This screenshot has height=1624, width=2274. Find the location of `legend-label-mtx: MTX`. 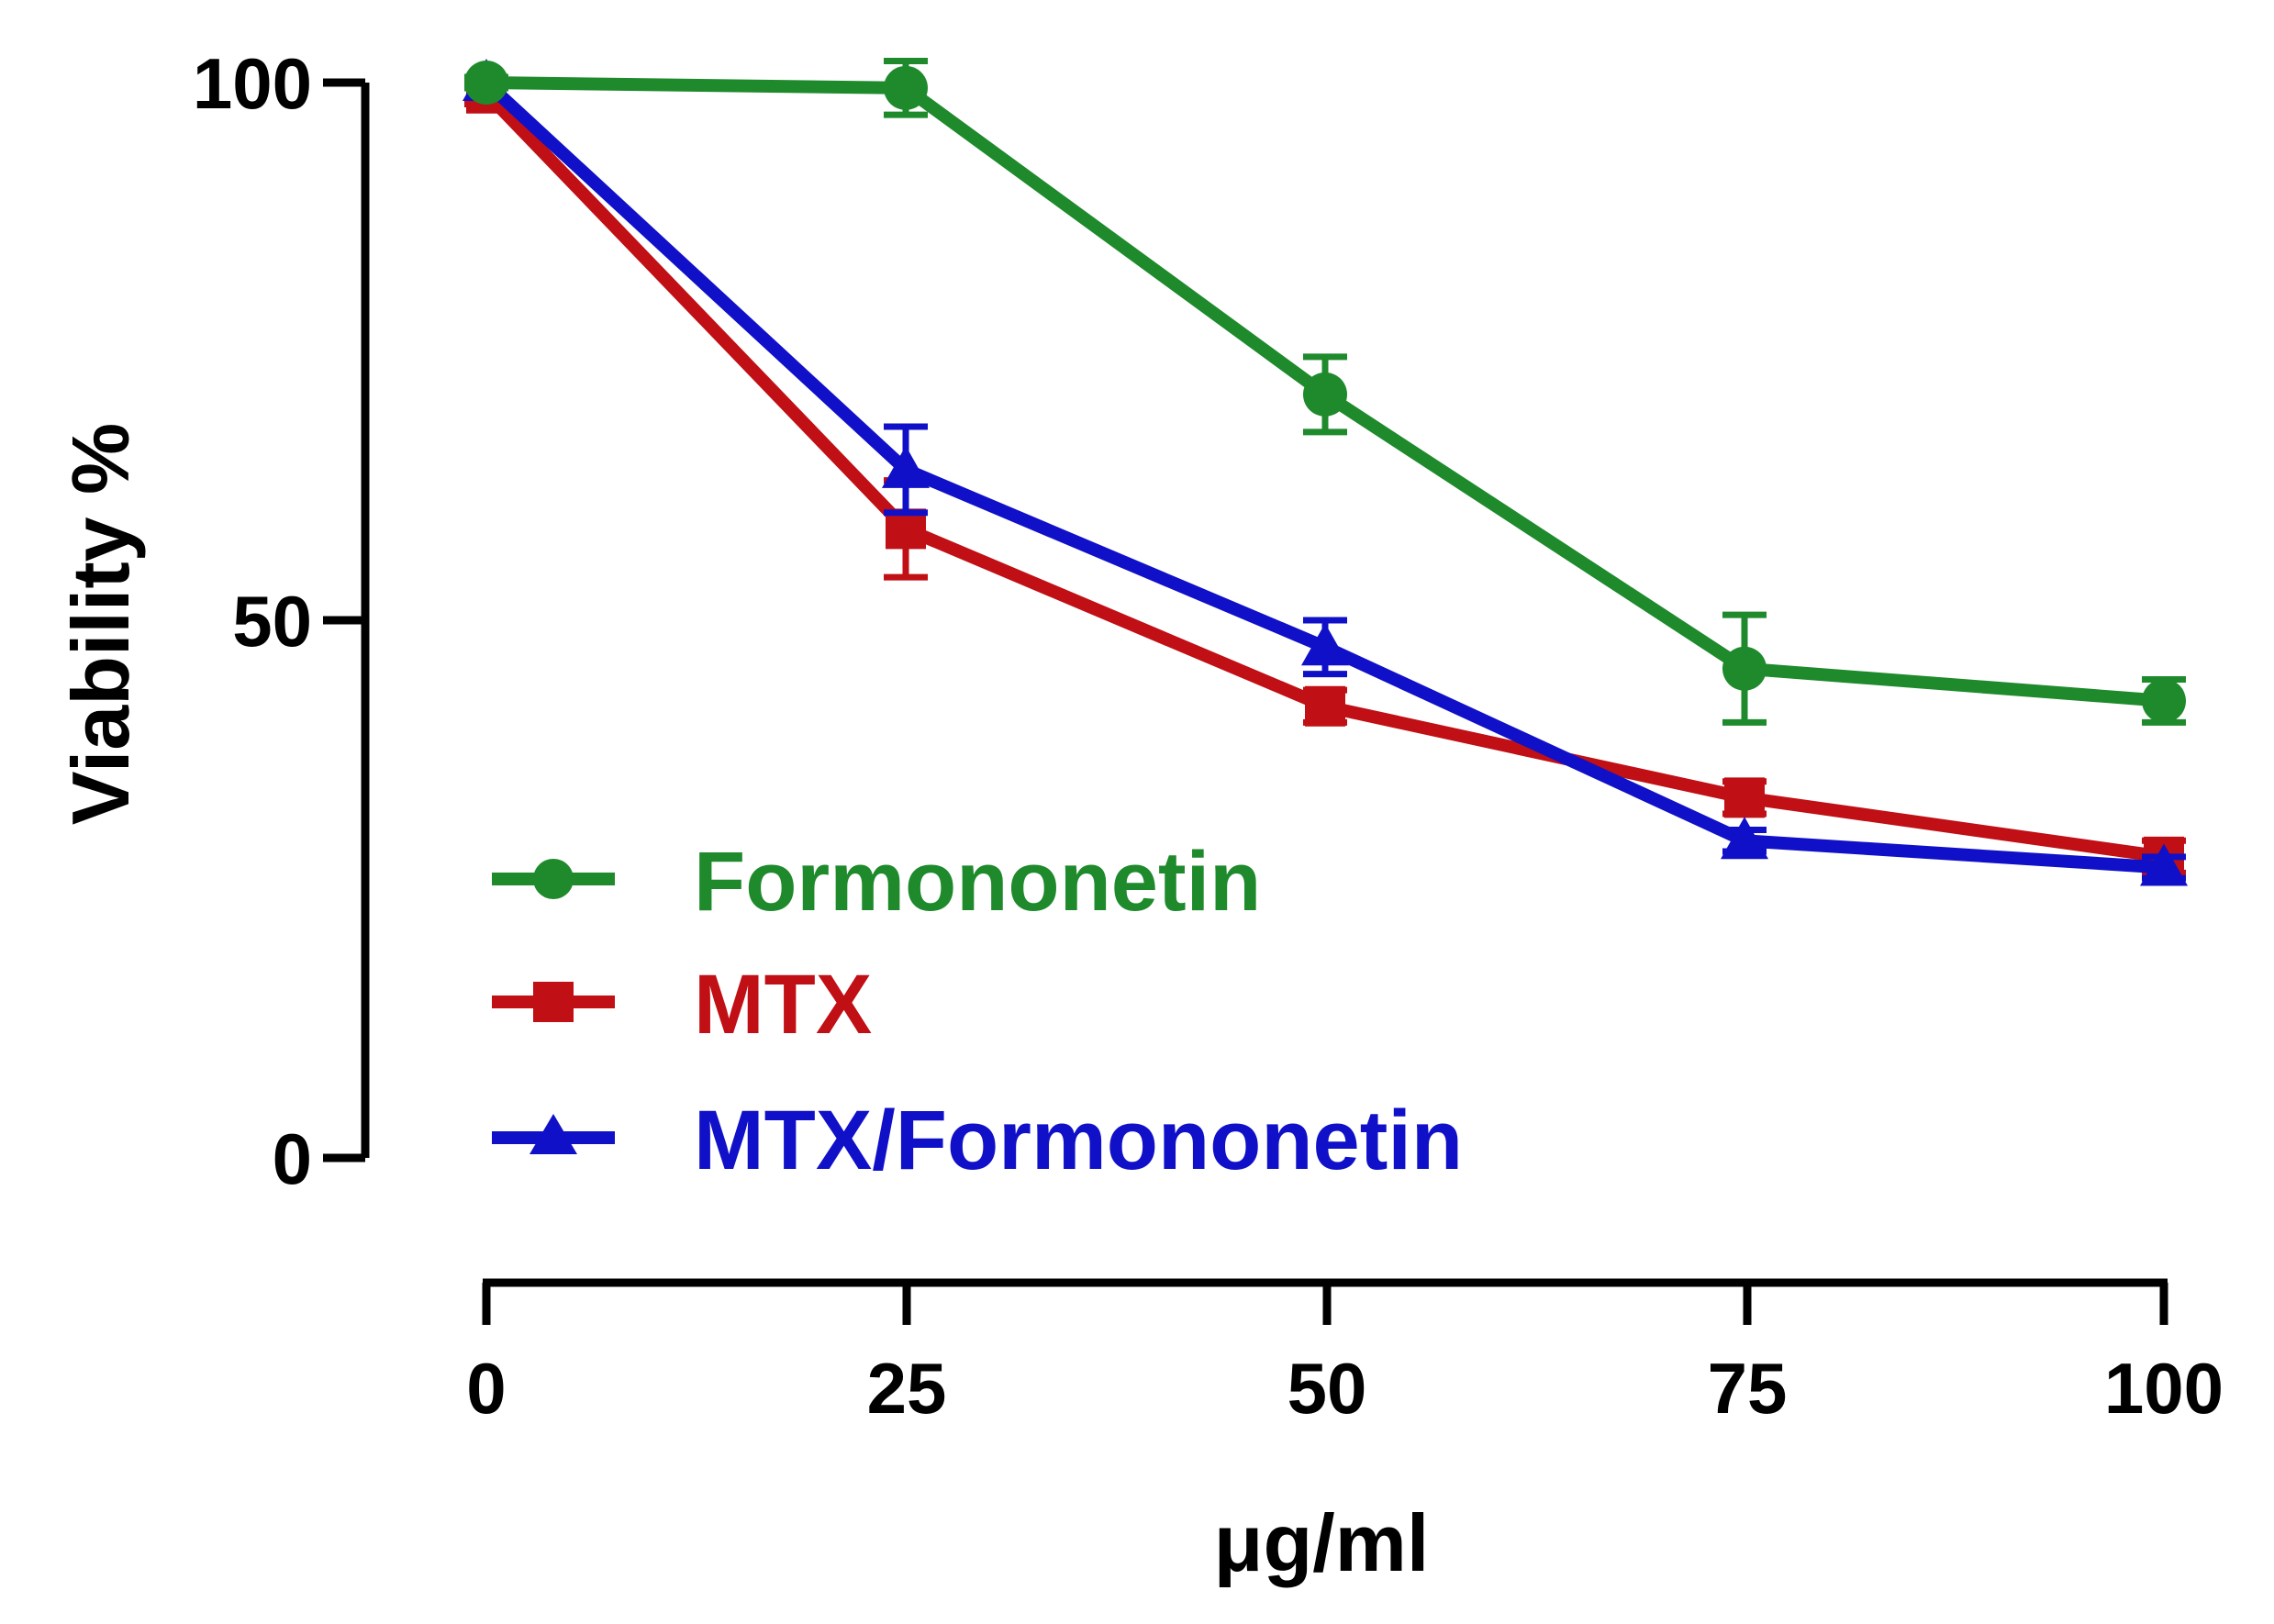

legend-label-mtx: MTX is located at coordinates (783, 1004).